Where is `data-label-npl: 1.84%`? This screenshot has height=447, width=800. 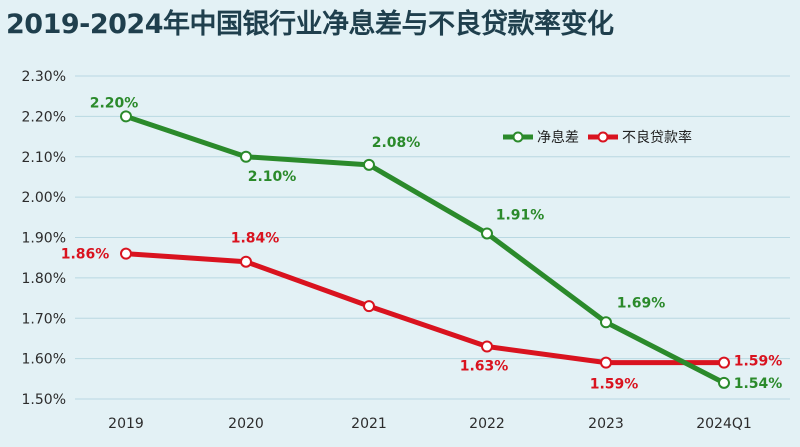 data-label-npl: 1.84% is located at coordinates (255, 239).